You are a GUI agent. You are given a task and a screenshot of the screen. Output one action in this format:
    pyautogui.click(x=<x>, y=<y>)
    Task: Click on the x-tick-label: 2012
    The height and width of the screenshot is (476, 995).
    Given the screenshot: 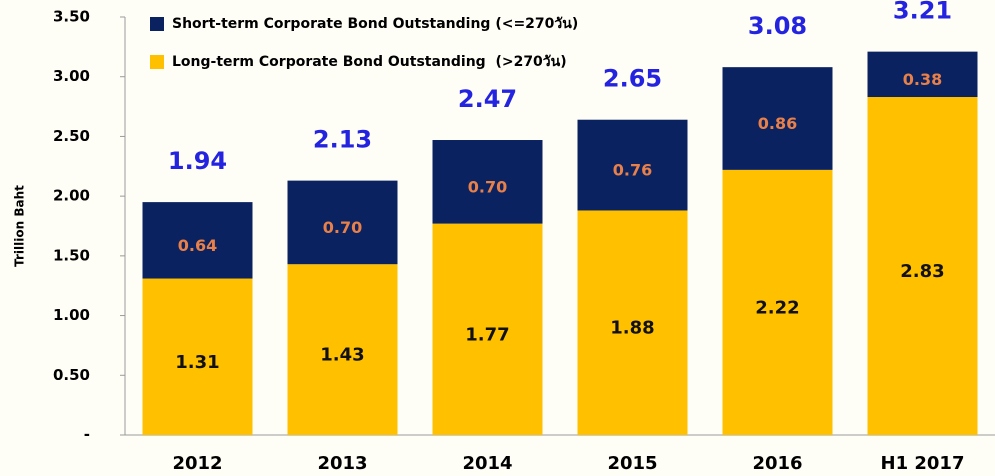 What is the action you would take?
    pyautogui.click(x=197, y=463)
    